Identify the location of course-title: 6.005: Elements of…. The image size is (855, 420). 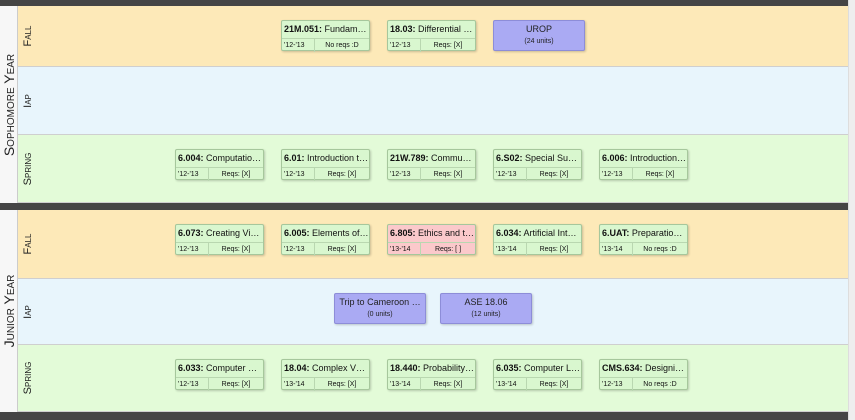
(325, 233).